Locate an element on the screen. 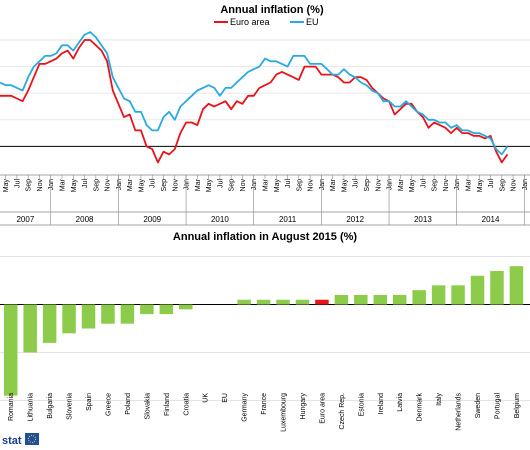  bar-germany is located at coordinates (244, 302).